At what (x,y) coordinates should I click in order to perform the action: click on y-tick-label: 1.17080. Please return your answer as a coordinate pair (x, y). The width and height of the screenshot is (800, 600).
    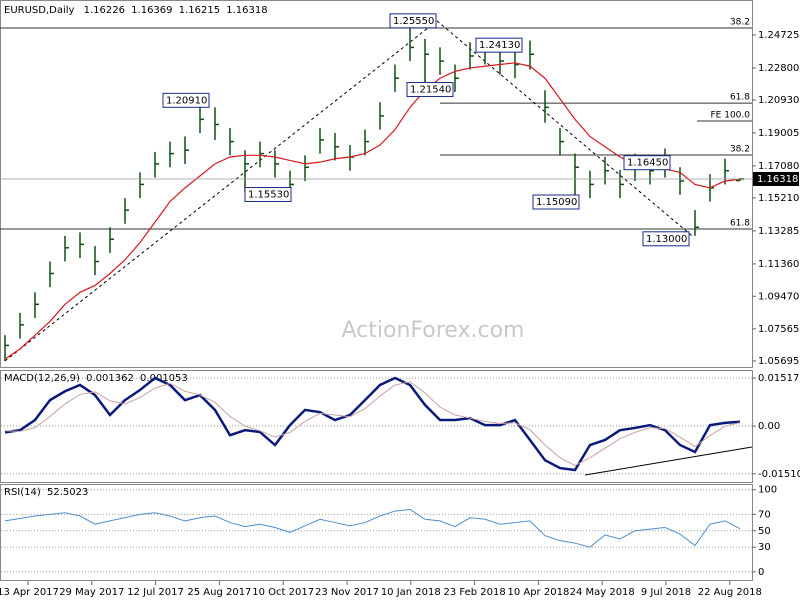
    Looking at the image, I should click on (778, 166).